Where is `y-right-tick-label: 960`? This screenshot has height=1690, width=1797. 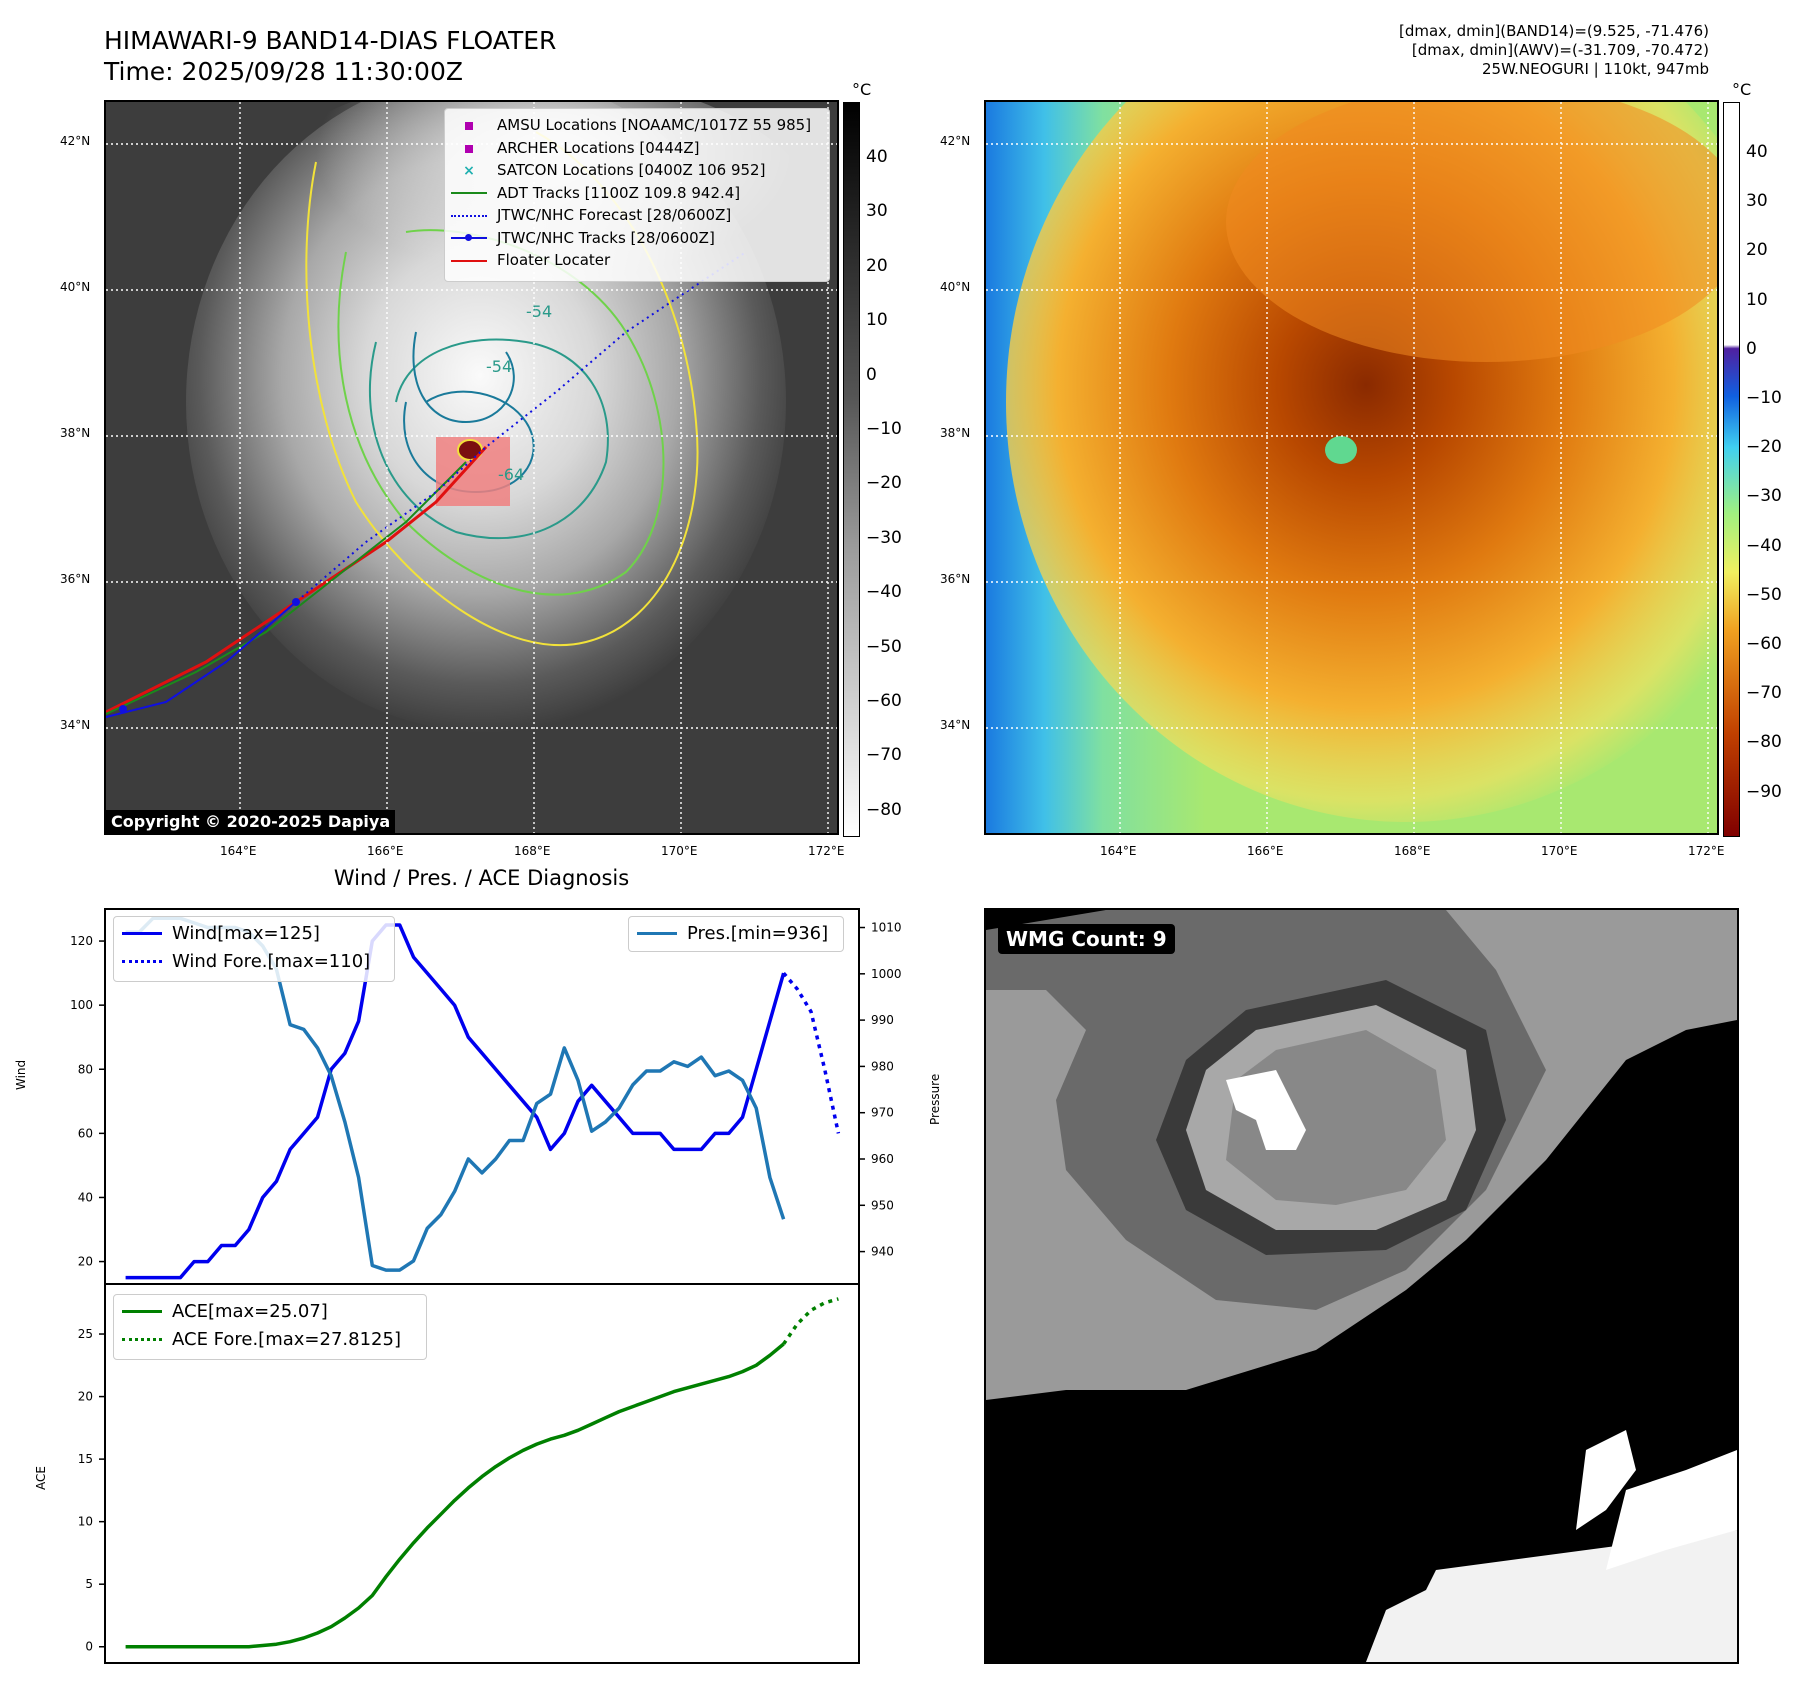
y-right-tick-label: 960 is located at coordinates (882, 1159).